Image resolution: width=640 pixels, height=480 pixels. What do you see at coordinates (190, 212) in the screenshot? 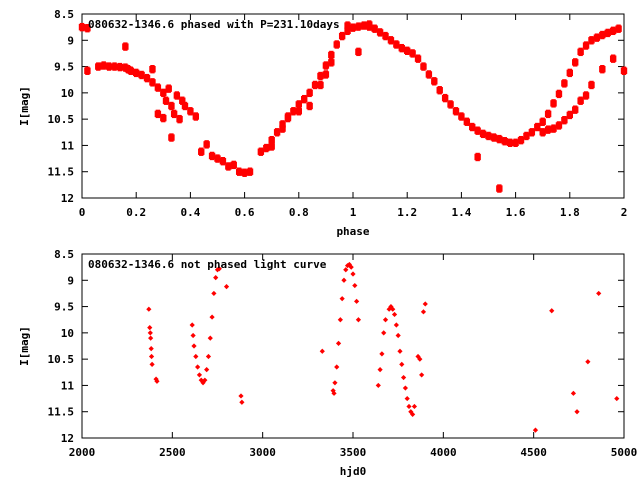
I see `x-tick-label: 0.4` at bounding box center [190, 212].